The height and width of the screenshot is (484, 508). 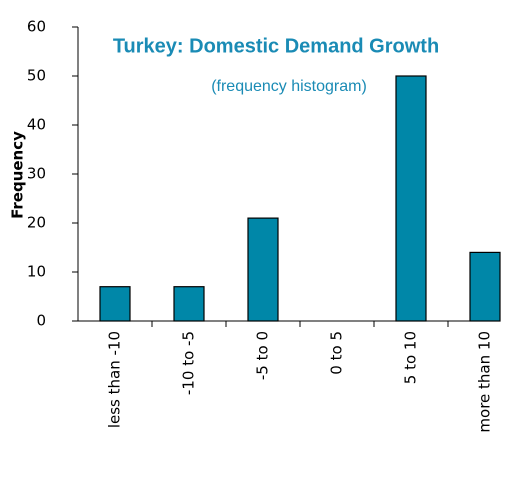 What do you see at coordinates (485, 382) in the screenshot?
I see `x-tick-label: more than 10` at bounding box center [485, 382].